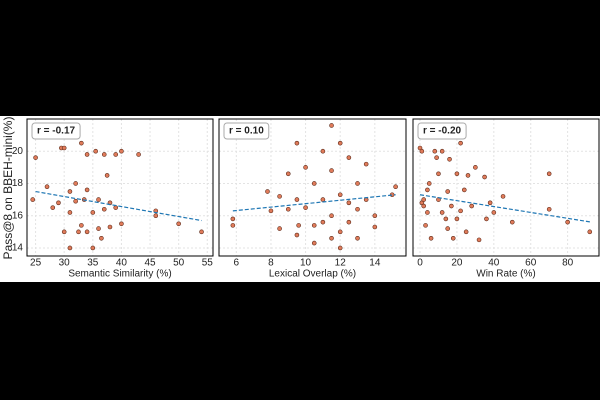 The width and height of the screenshot is (600, 400). I want to click on x-tick-label: 14, so click(375, 263).